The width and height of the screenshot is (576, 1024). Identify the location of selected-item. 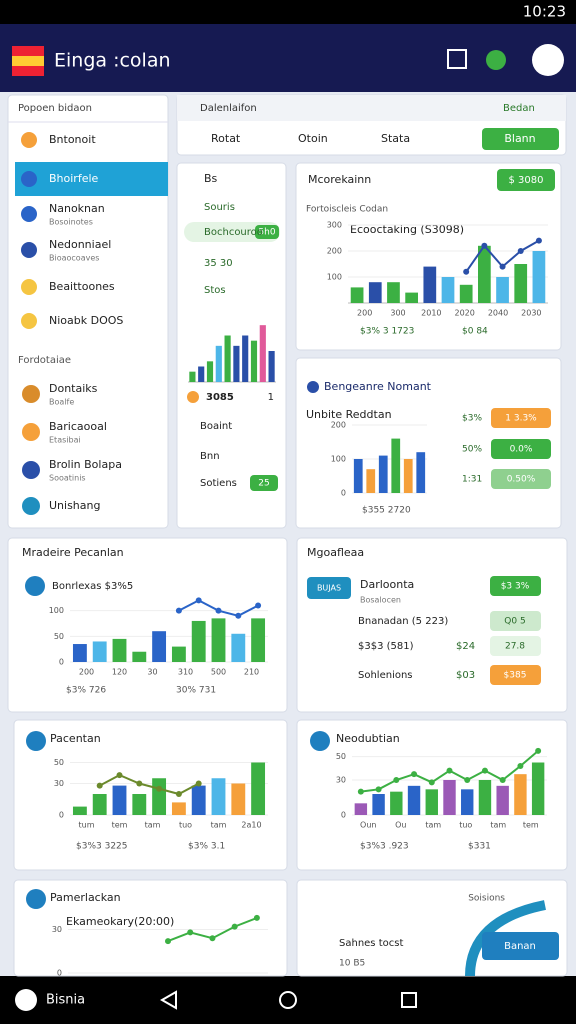
(91, 179).